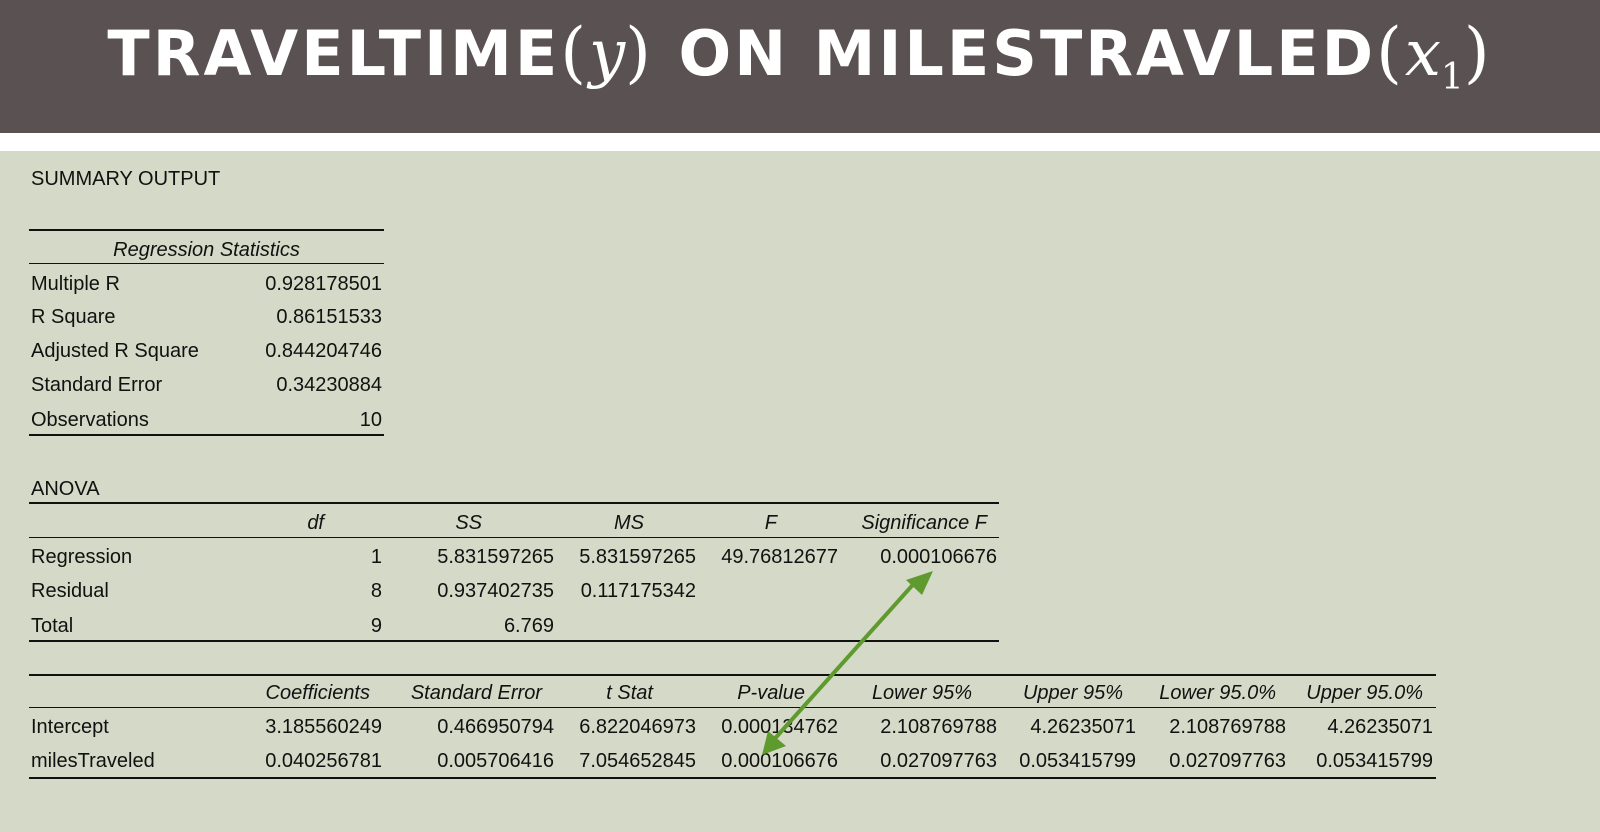 This screenshot has width=1600, height=832. I want to click on coef-header-lower-95: Lower 95%, so click(921, 693).